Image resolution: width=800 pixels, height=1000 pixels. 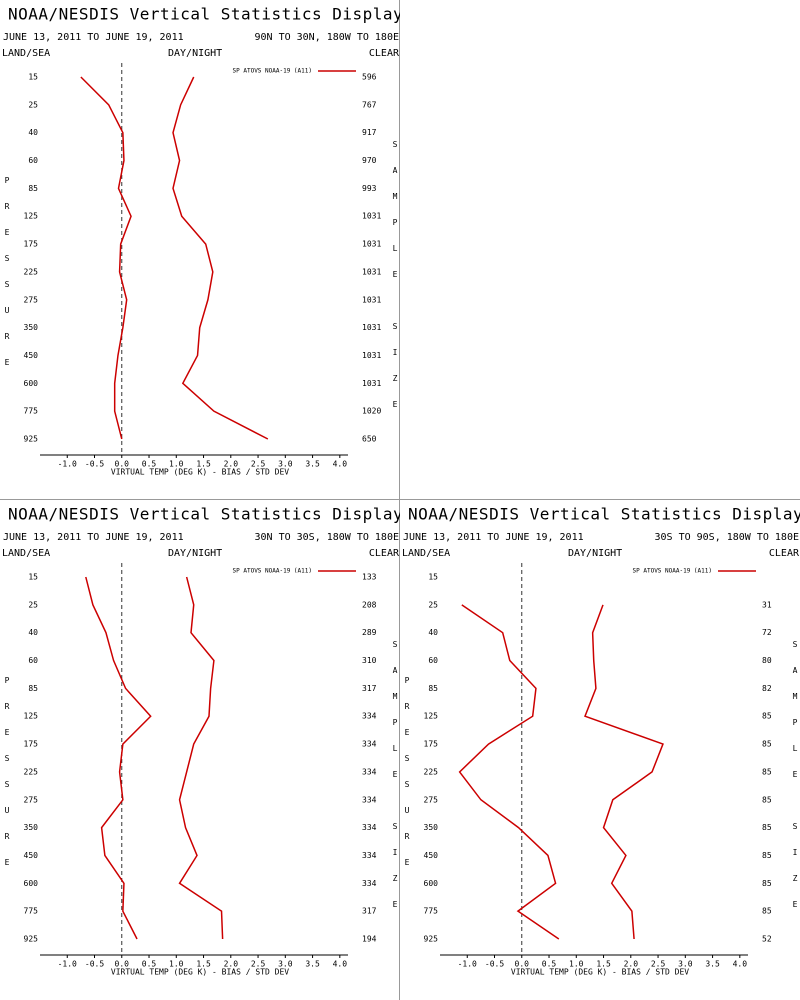 What do you see at coordinates (369, 939) in the screenshot?
I see `sample-size: 194` at bounding box center [369, 939].